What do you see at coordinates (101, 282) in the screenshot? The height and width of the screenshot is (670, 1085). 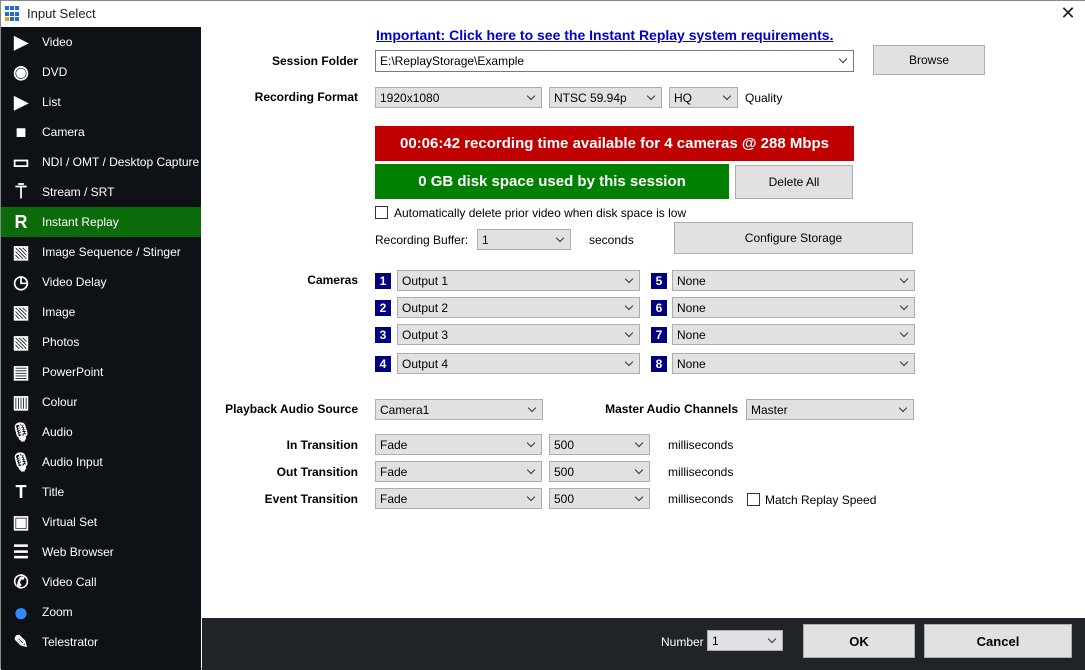 I see `sidebar-item-video-delay: ◷ Video Delay` at bounding box center [101, 282].